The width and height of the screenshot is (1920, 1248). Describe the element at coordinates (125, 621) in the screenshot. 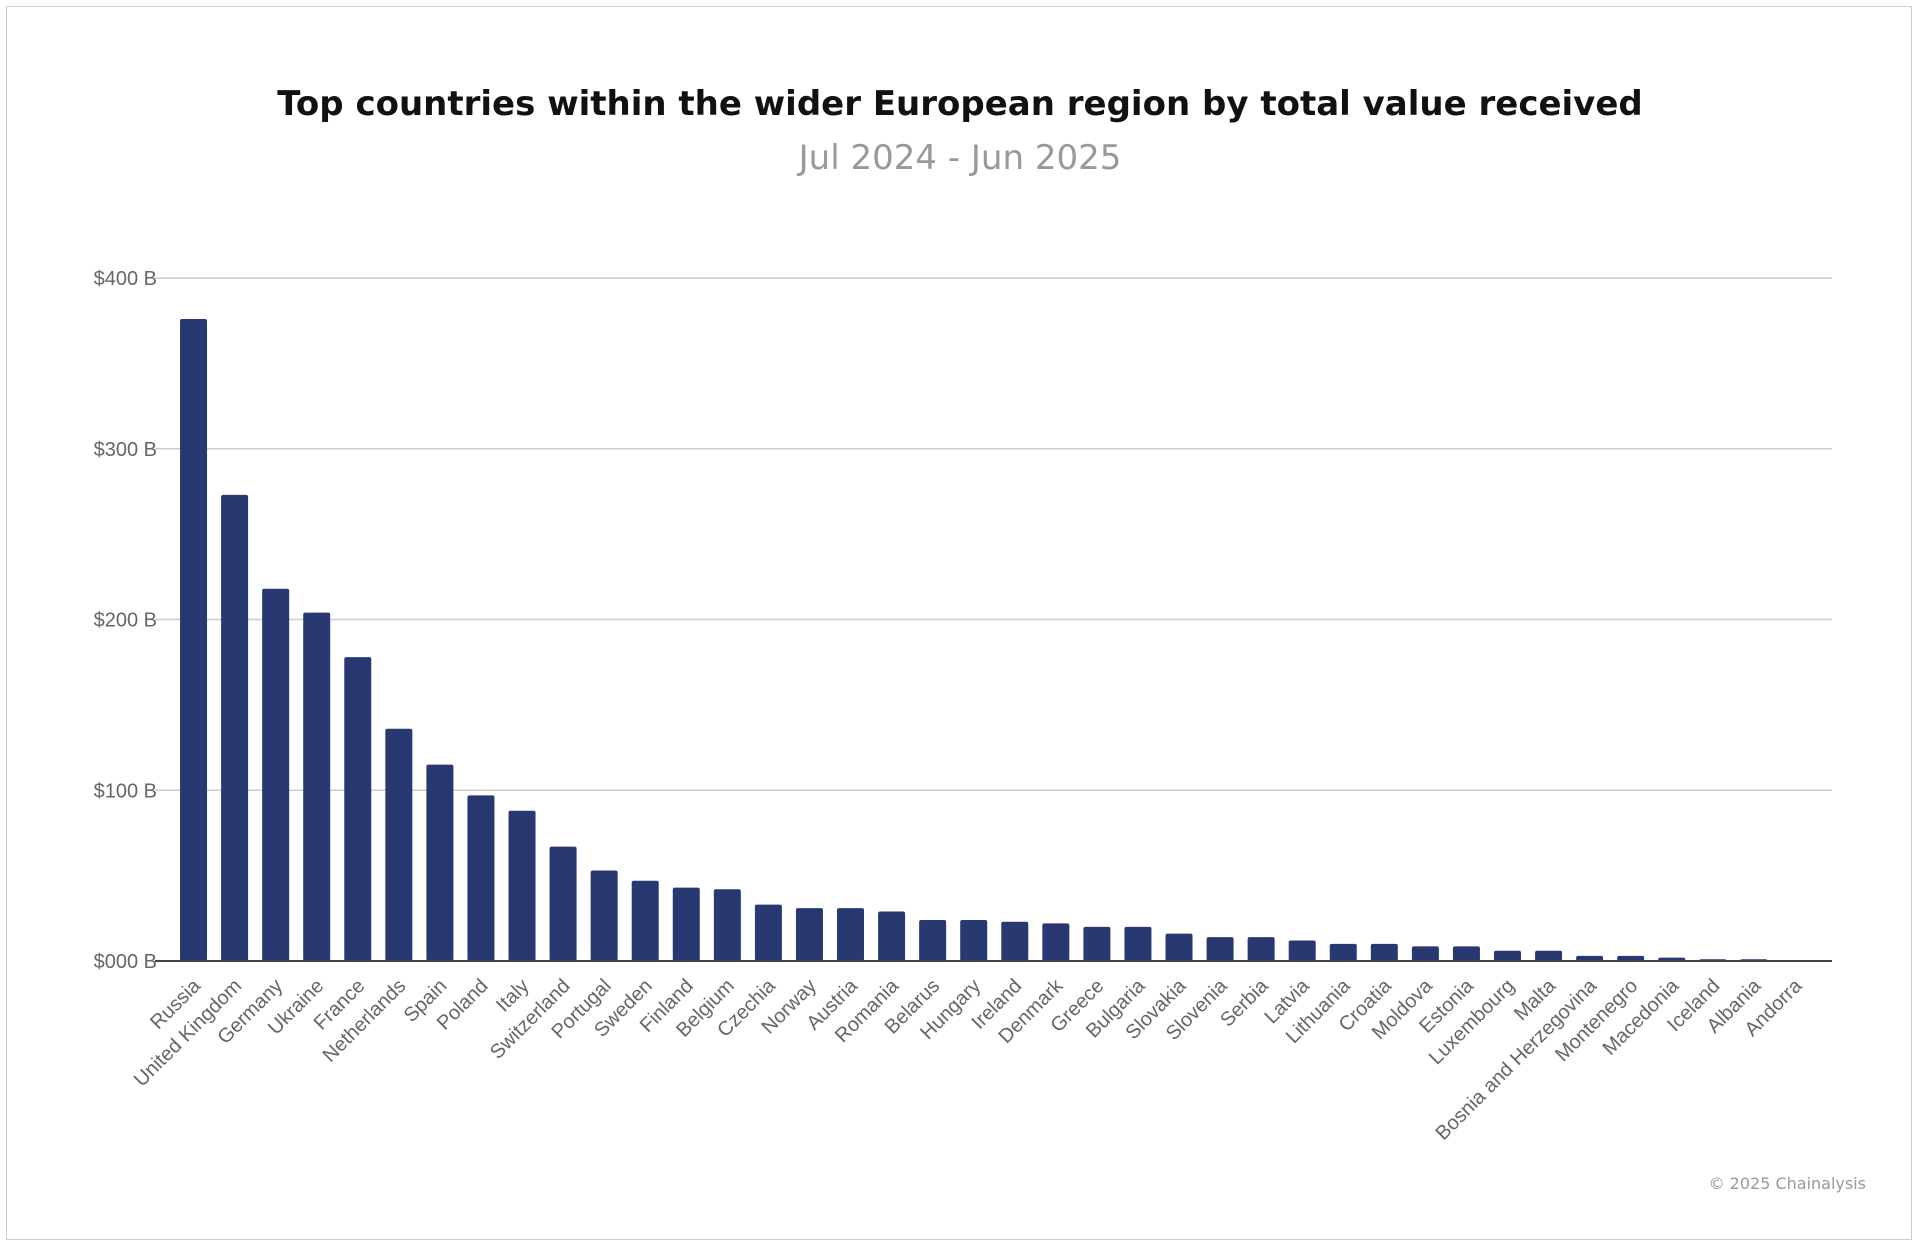

I see `y-tick-label: $200 B` at that location.